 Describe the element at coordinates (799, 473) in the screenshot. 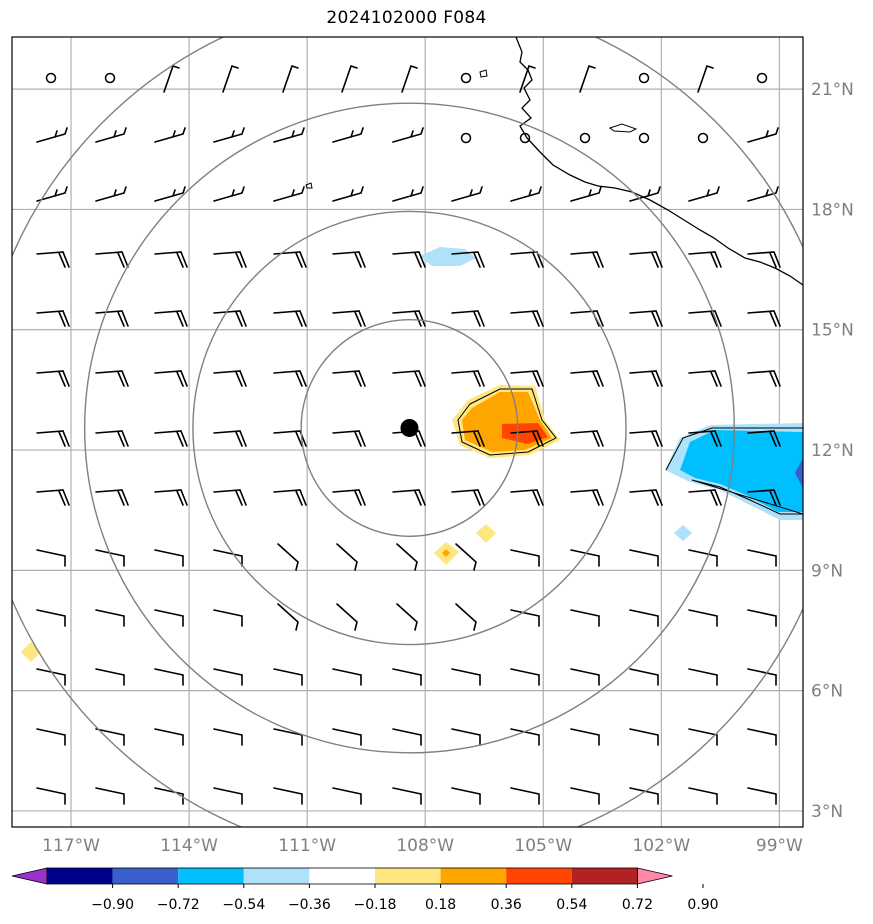

I see `negative-anomaly-peak` at that location.